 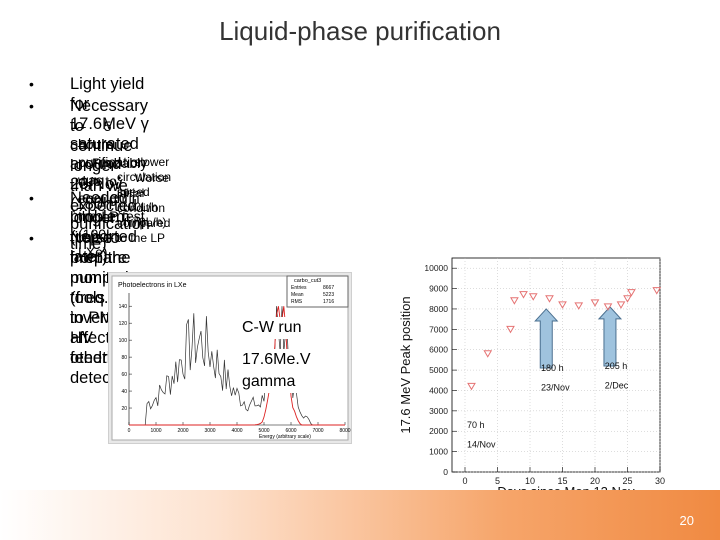 I want to click on stats-entries-value: 8667, so click(x=328, y=288).